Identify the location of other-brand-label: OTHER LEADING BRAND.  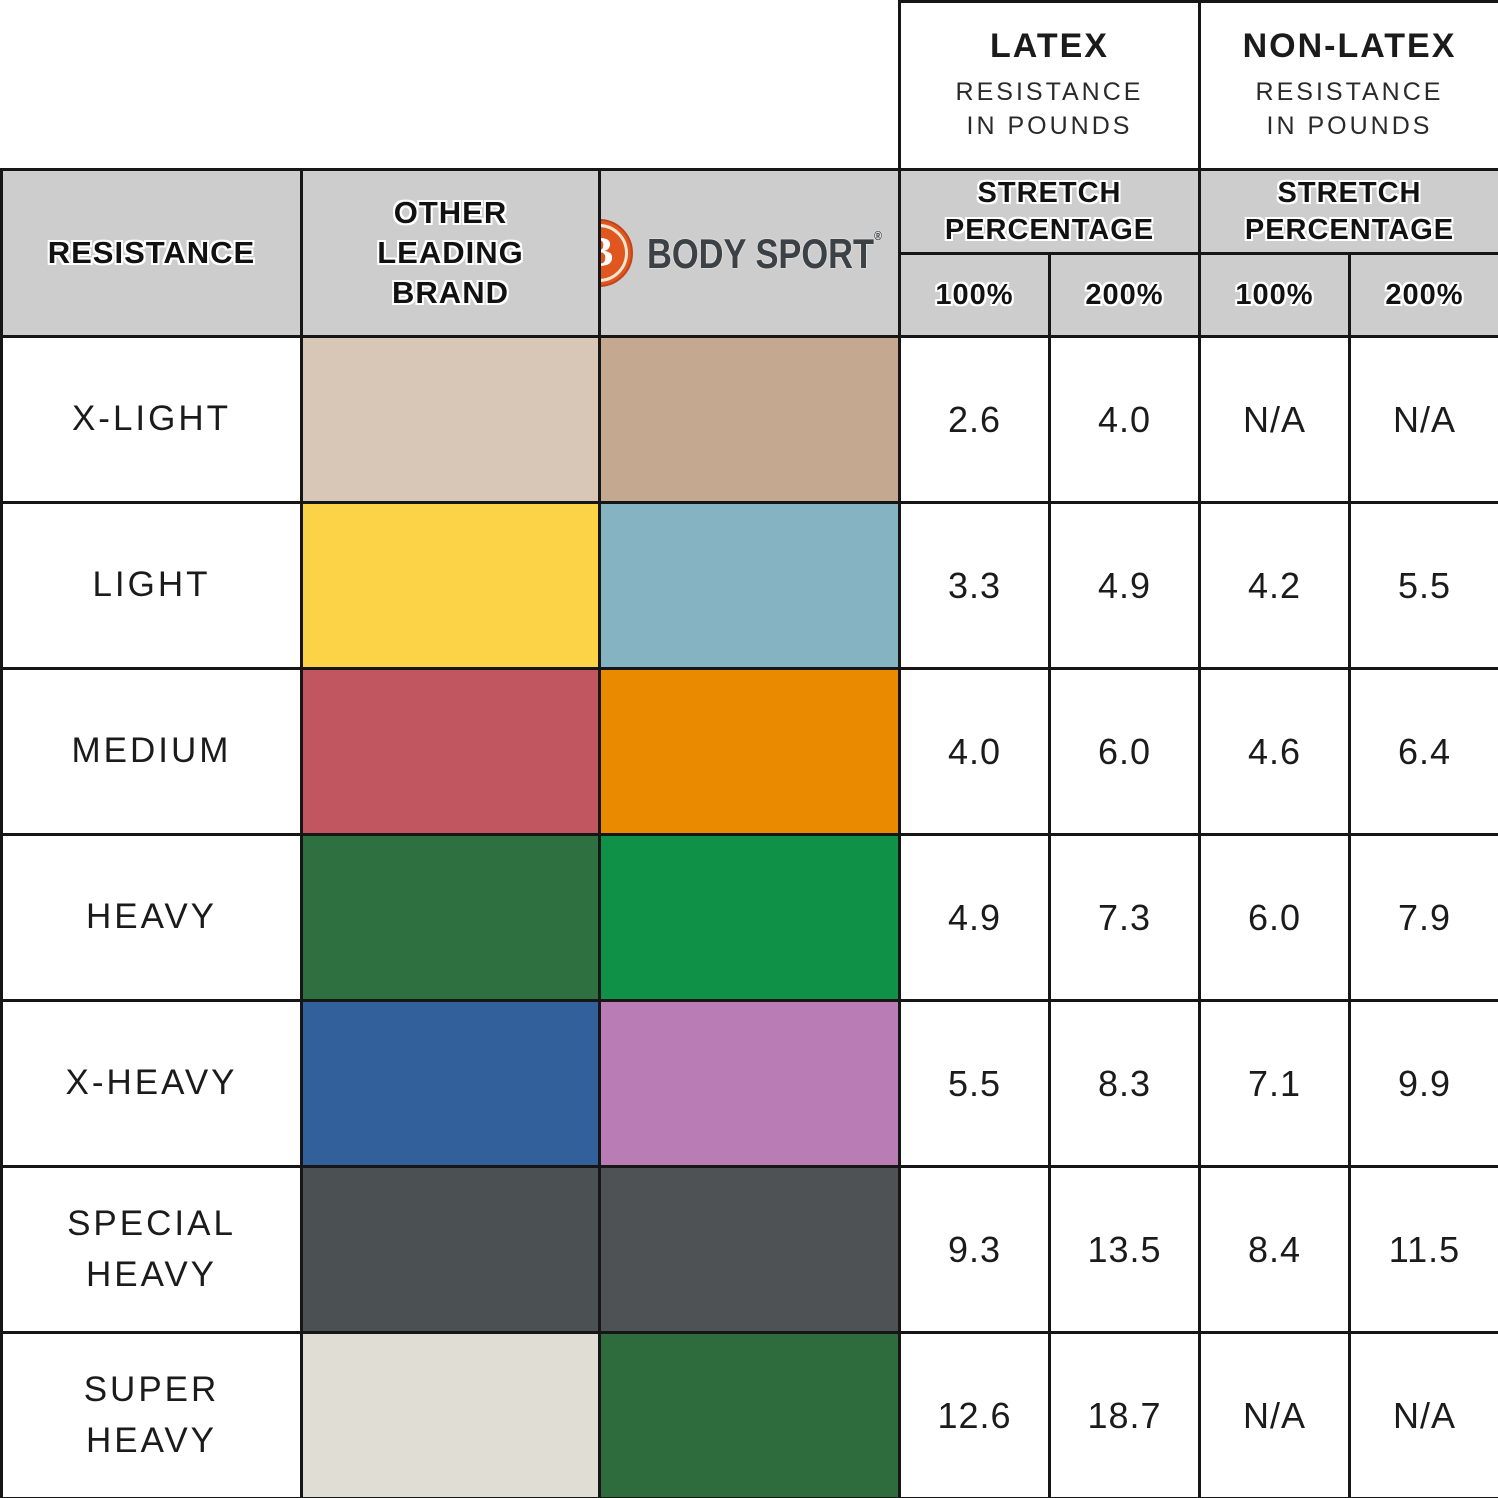
(450, 252).